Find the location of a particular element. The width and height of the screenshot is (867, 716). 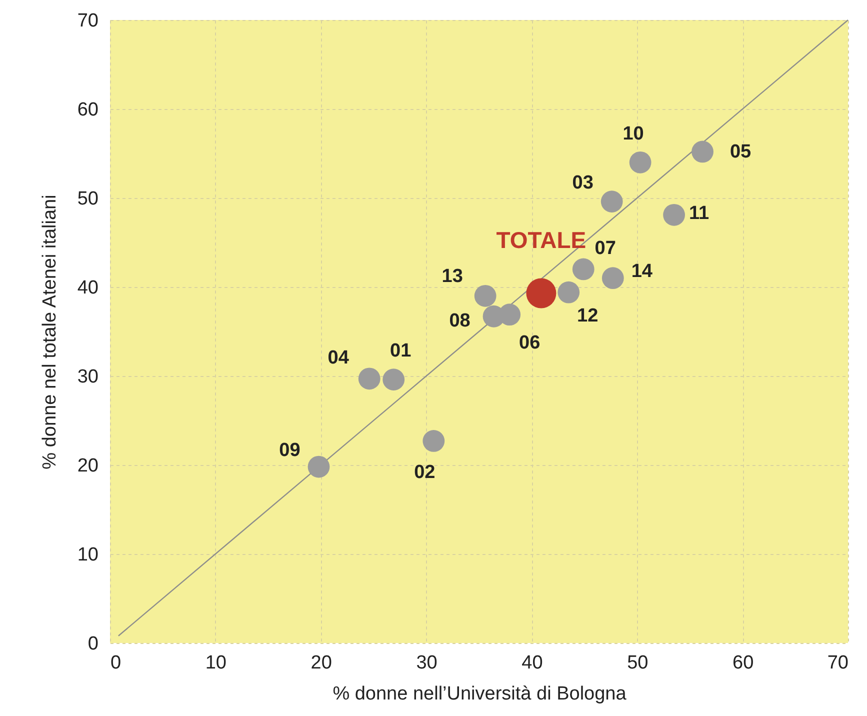

y-tick-label: 30 is located at coordinates (87, 377).